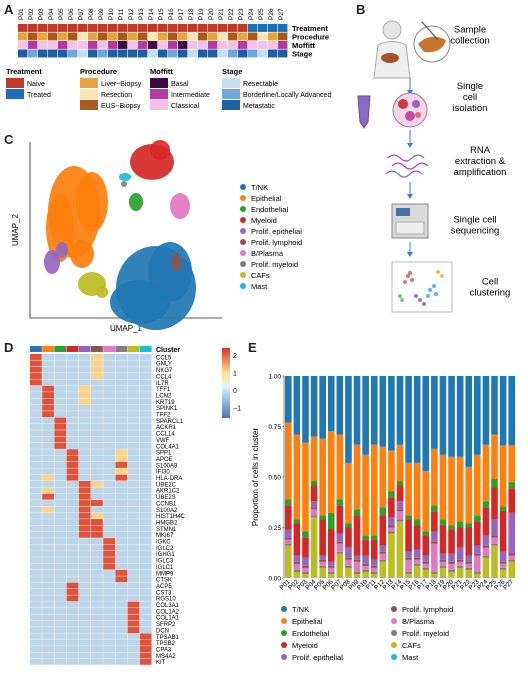 This screenshot has height=685, width=528. Describe the element at coordinates (180, 84) in the screenshot. I see `legend-label: Basal` at that location.